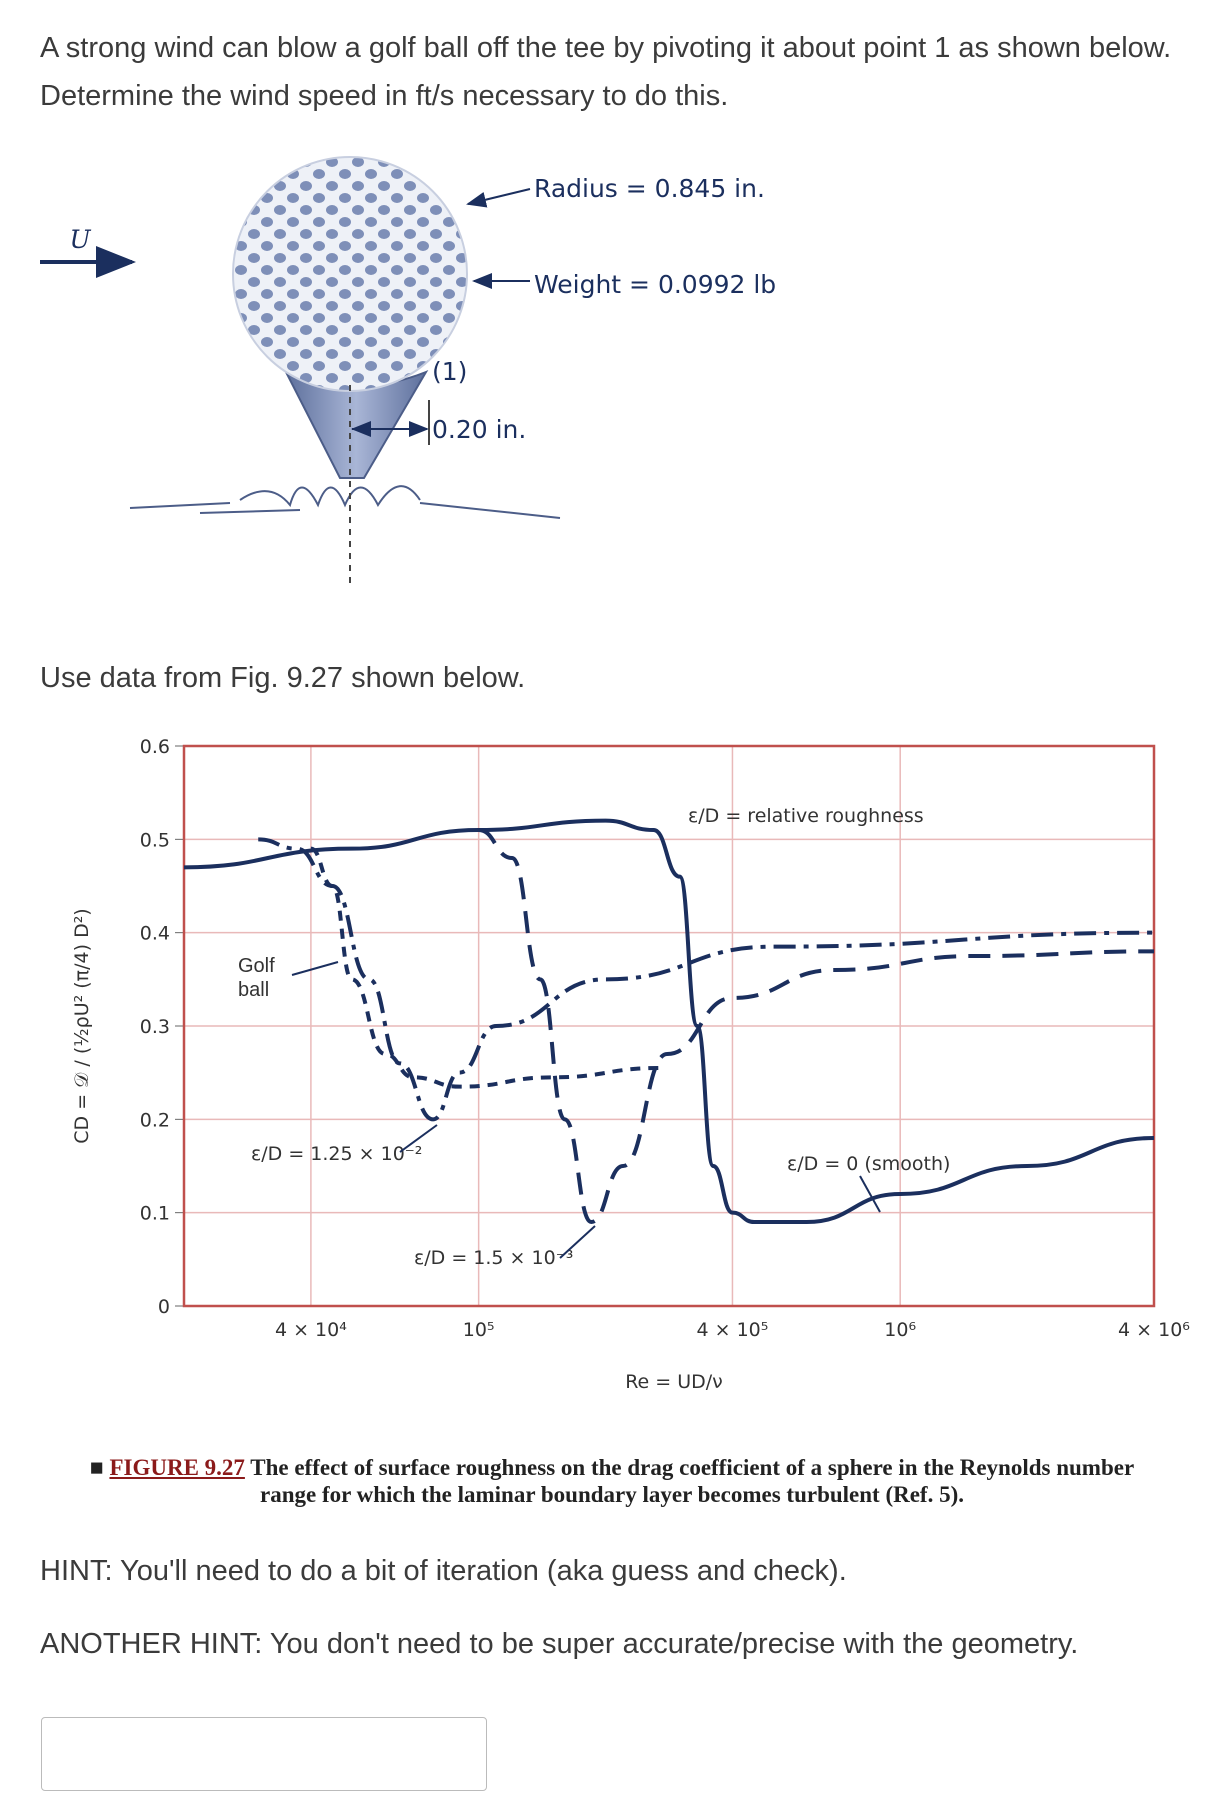  What do you see at coordinates (900, 1330) in the screenshot?
I see `x-tick-label: 10⁶` at bounding box center [900, 1330].